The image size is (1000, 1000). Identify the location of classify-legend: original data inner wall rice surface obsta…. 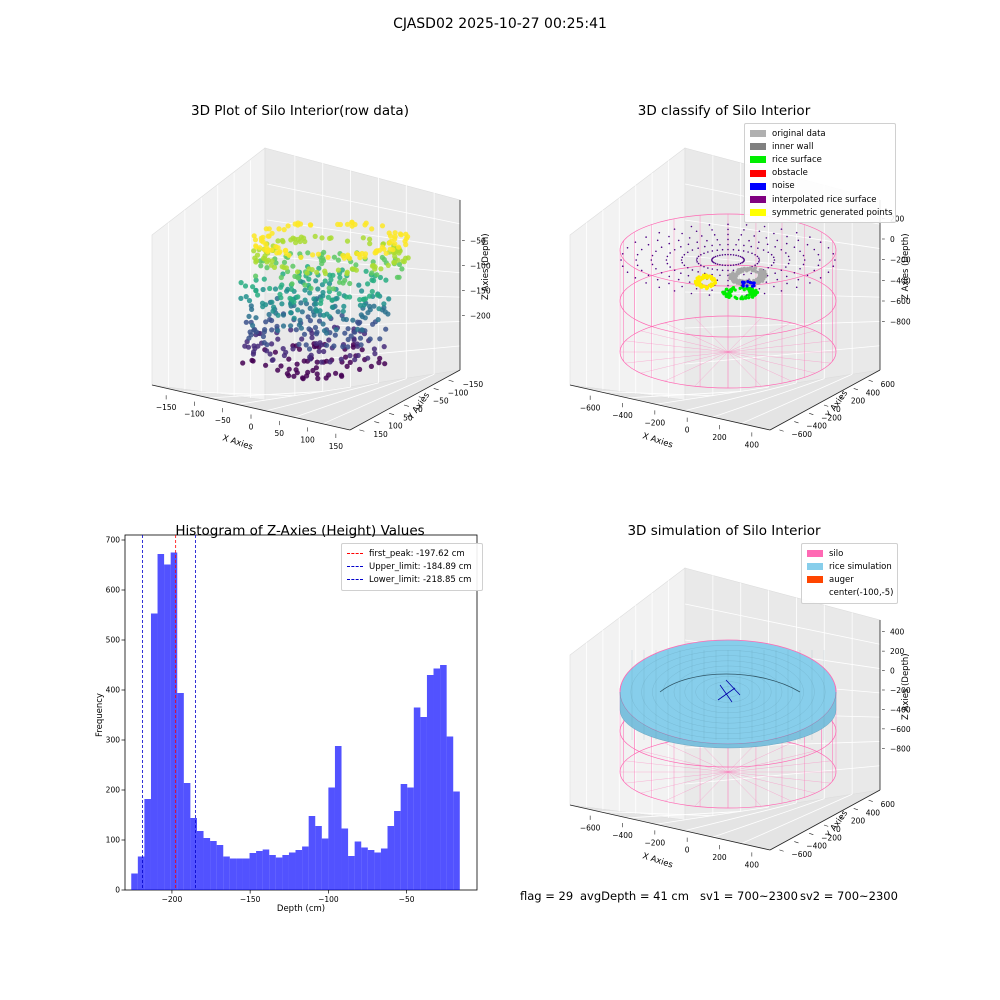
(820, 173).